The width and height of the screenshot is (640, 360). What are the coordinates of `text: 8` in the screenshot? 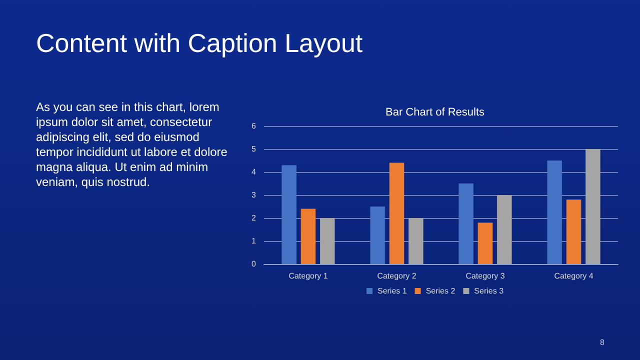 It's located at (602, 342).